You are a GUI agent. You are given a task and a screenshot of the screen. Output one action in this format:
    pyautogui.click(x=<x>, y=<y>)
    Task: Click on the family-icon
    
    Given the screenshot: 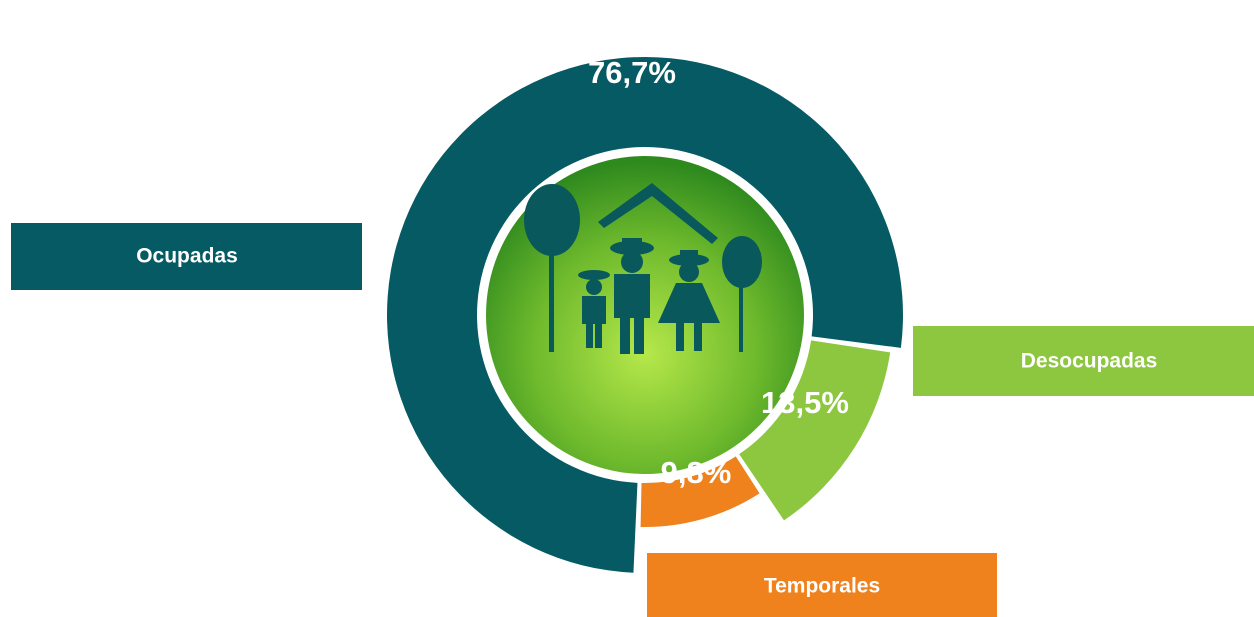 What is the action you would take?
    pyautogui.click(x=643, y=268)
    